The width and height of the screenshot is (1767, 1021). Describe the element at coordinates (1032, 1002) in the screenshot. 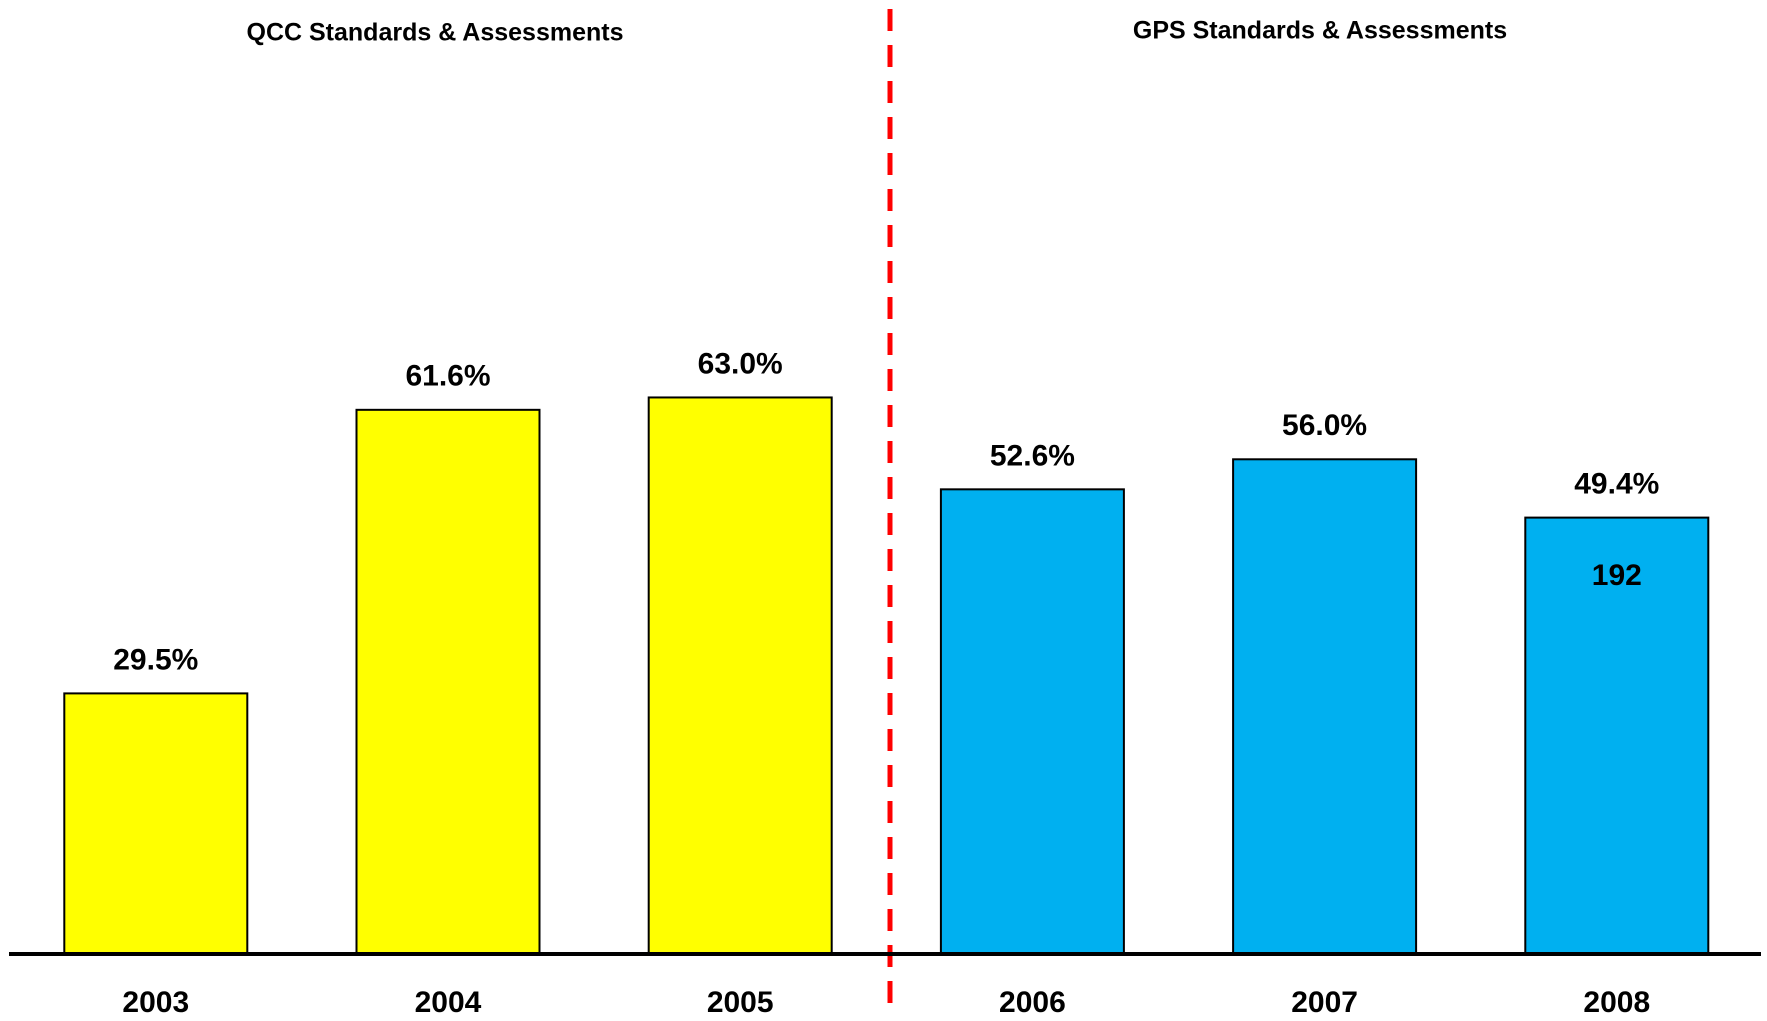

I see `x-tick-label: 2006` at that location.